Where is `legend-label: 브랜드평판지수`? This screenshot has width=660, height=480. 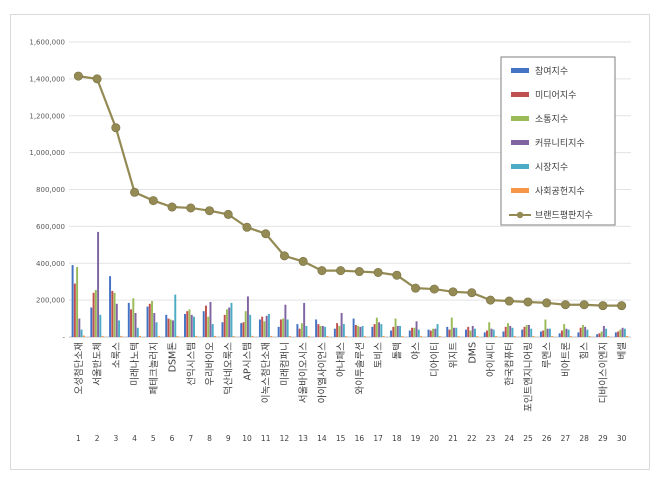 legend-label: 브랜드평판지수 is located at coordinates (564, 215).